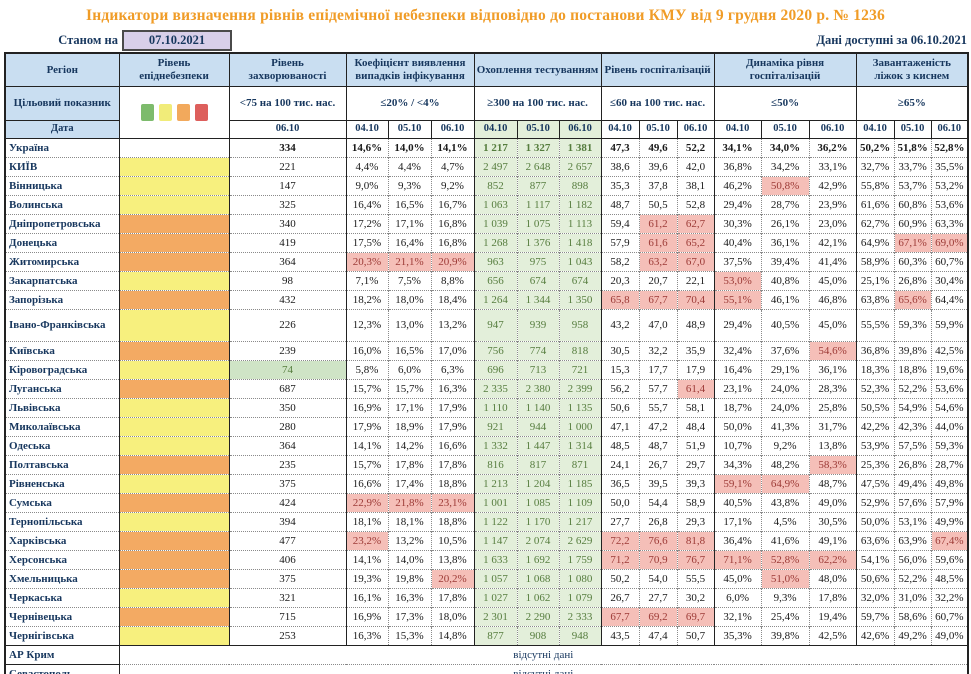 This screenshot has height=674, width=971. I want to click on hospitalization-cell: 35,9, so click(695, 351).